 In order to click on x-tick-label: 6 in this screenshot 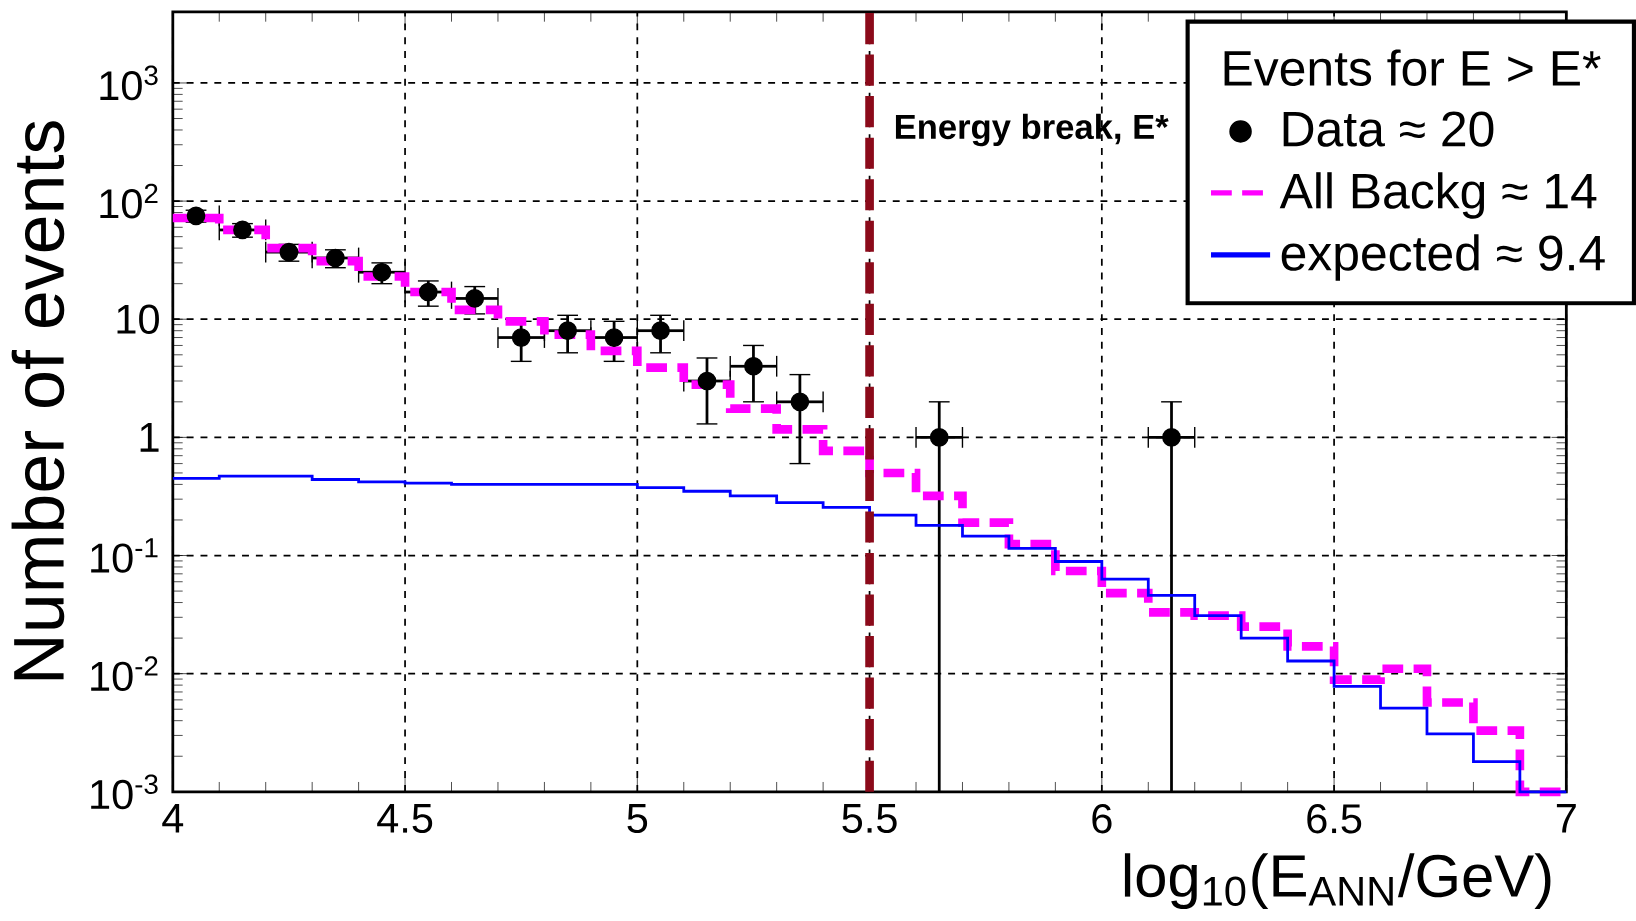, I will do `click(1102, 819)`.